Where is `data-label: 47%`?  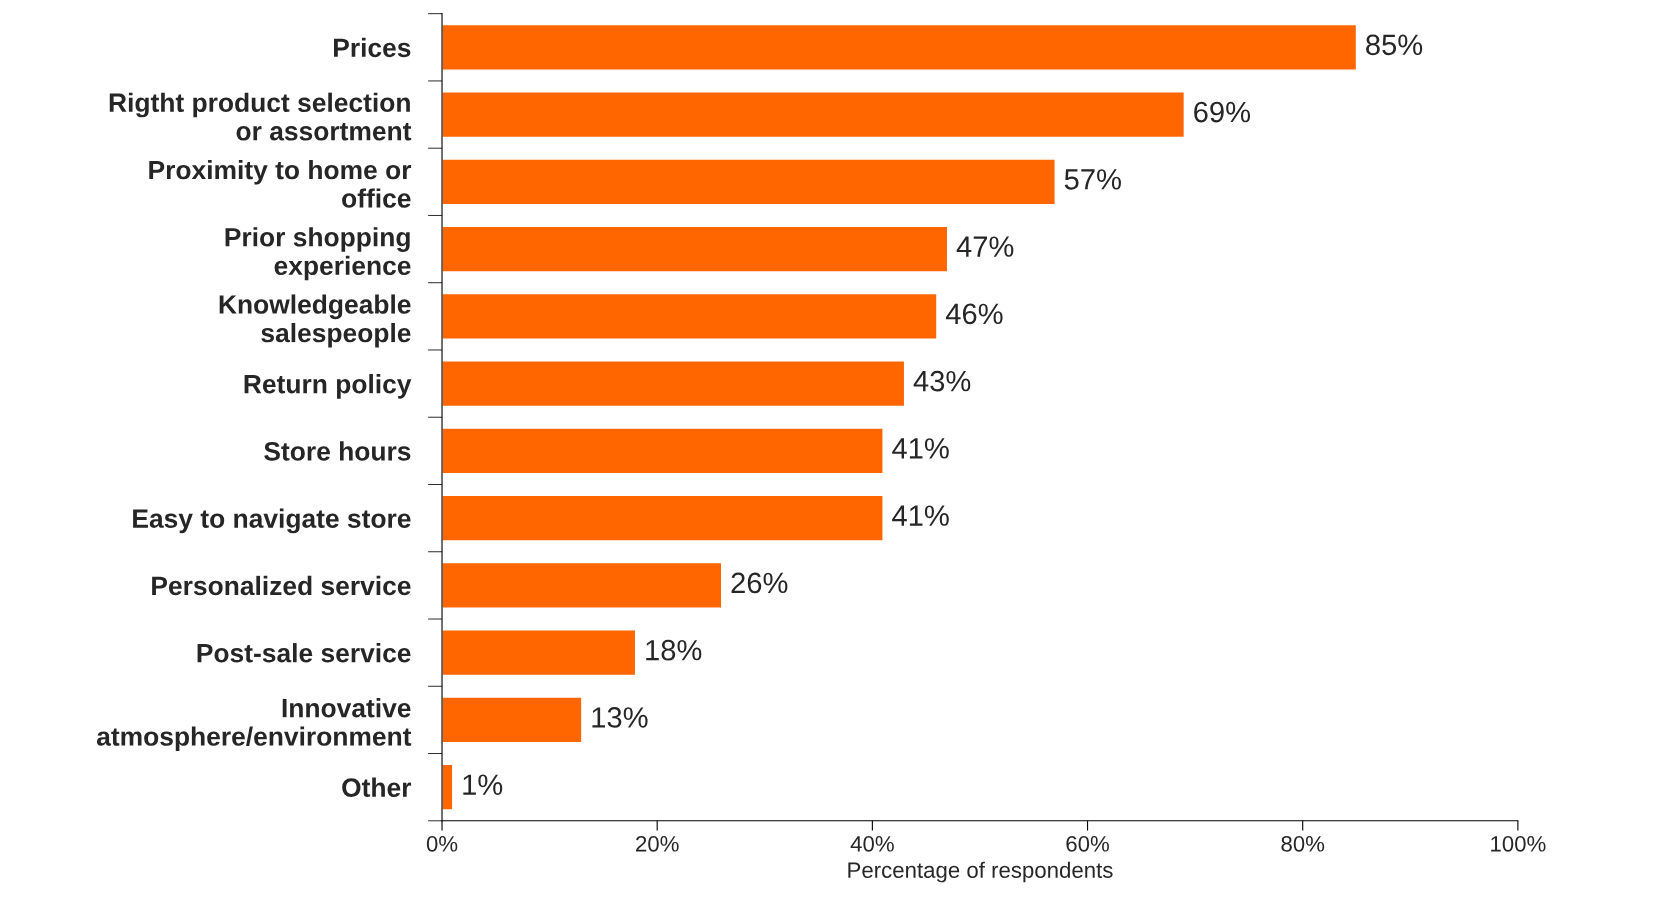
data-label: 47% is located at coordinates (985, 246).